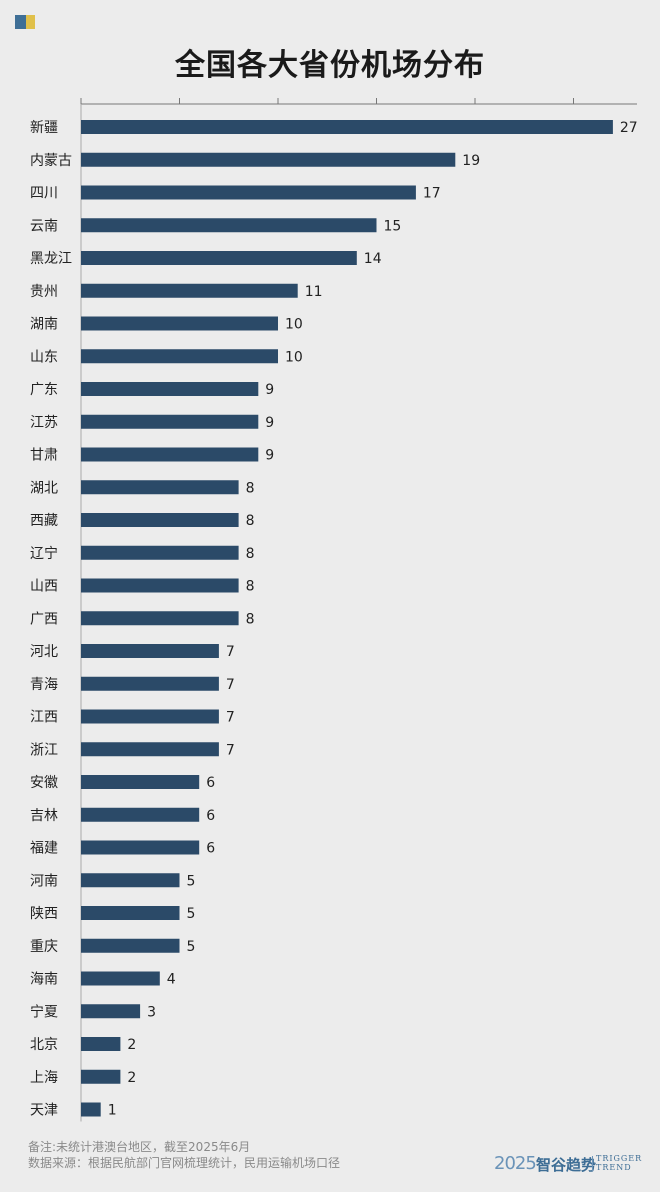 The height and width of the screenshot is (1192, 660). Describe the element at coordinates (44, 325) in the screenshot. I see `category-label: 湖南` at that location.